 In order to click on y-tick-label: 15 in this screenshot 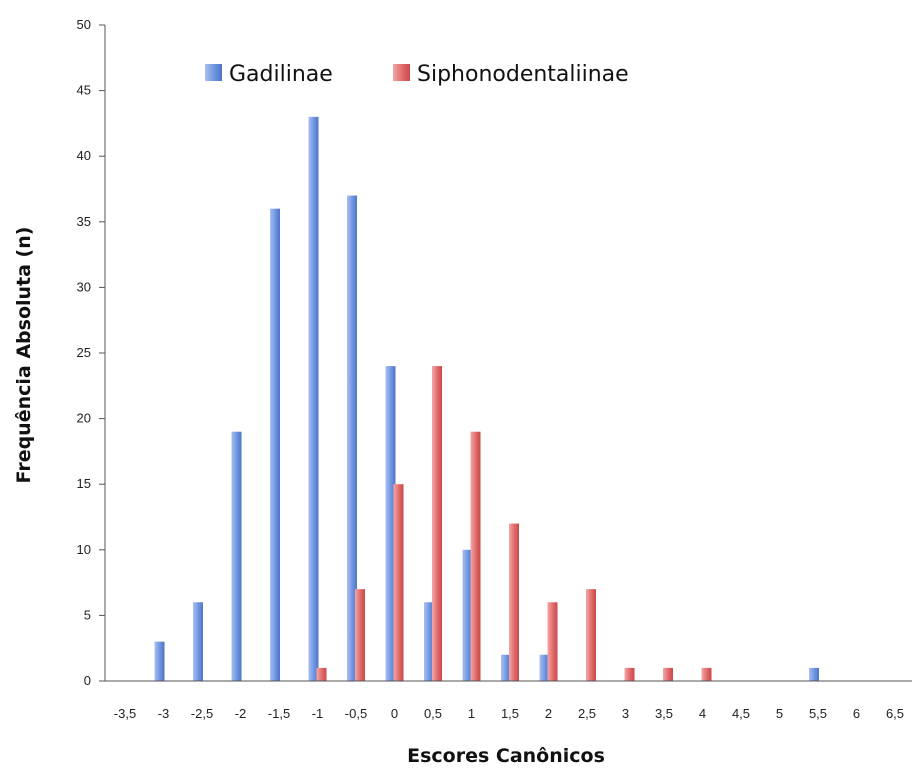, I will do `click(84, 483)`.